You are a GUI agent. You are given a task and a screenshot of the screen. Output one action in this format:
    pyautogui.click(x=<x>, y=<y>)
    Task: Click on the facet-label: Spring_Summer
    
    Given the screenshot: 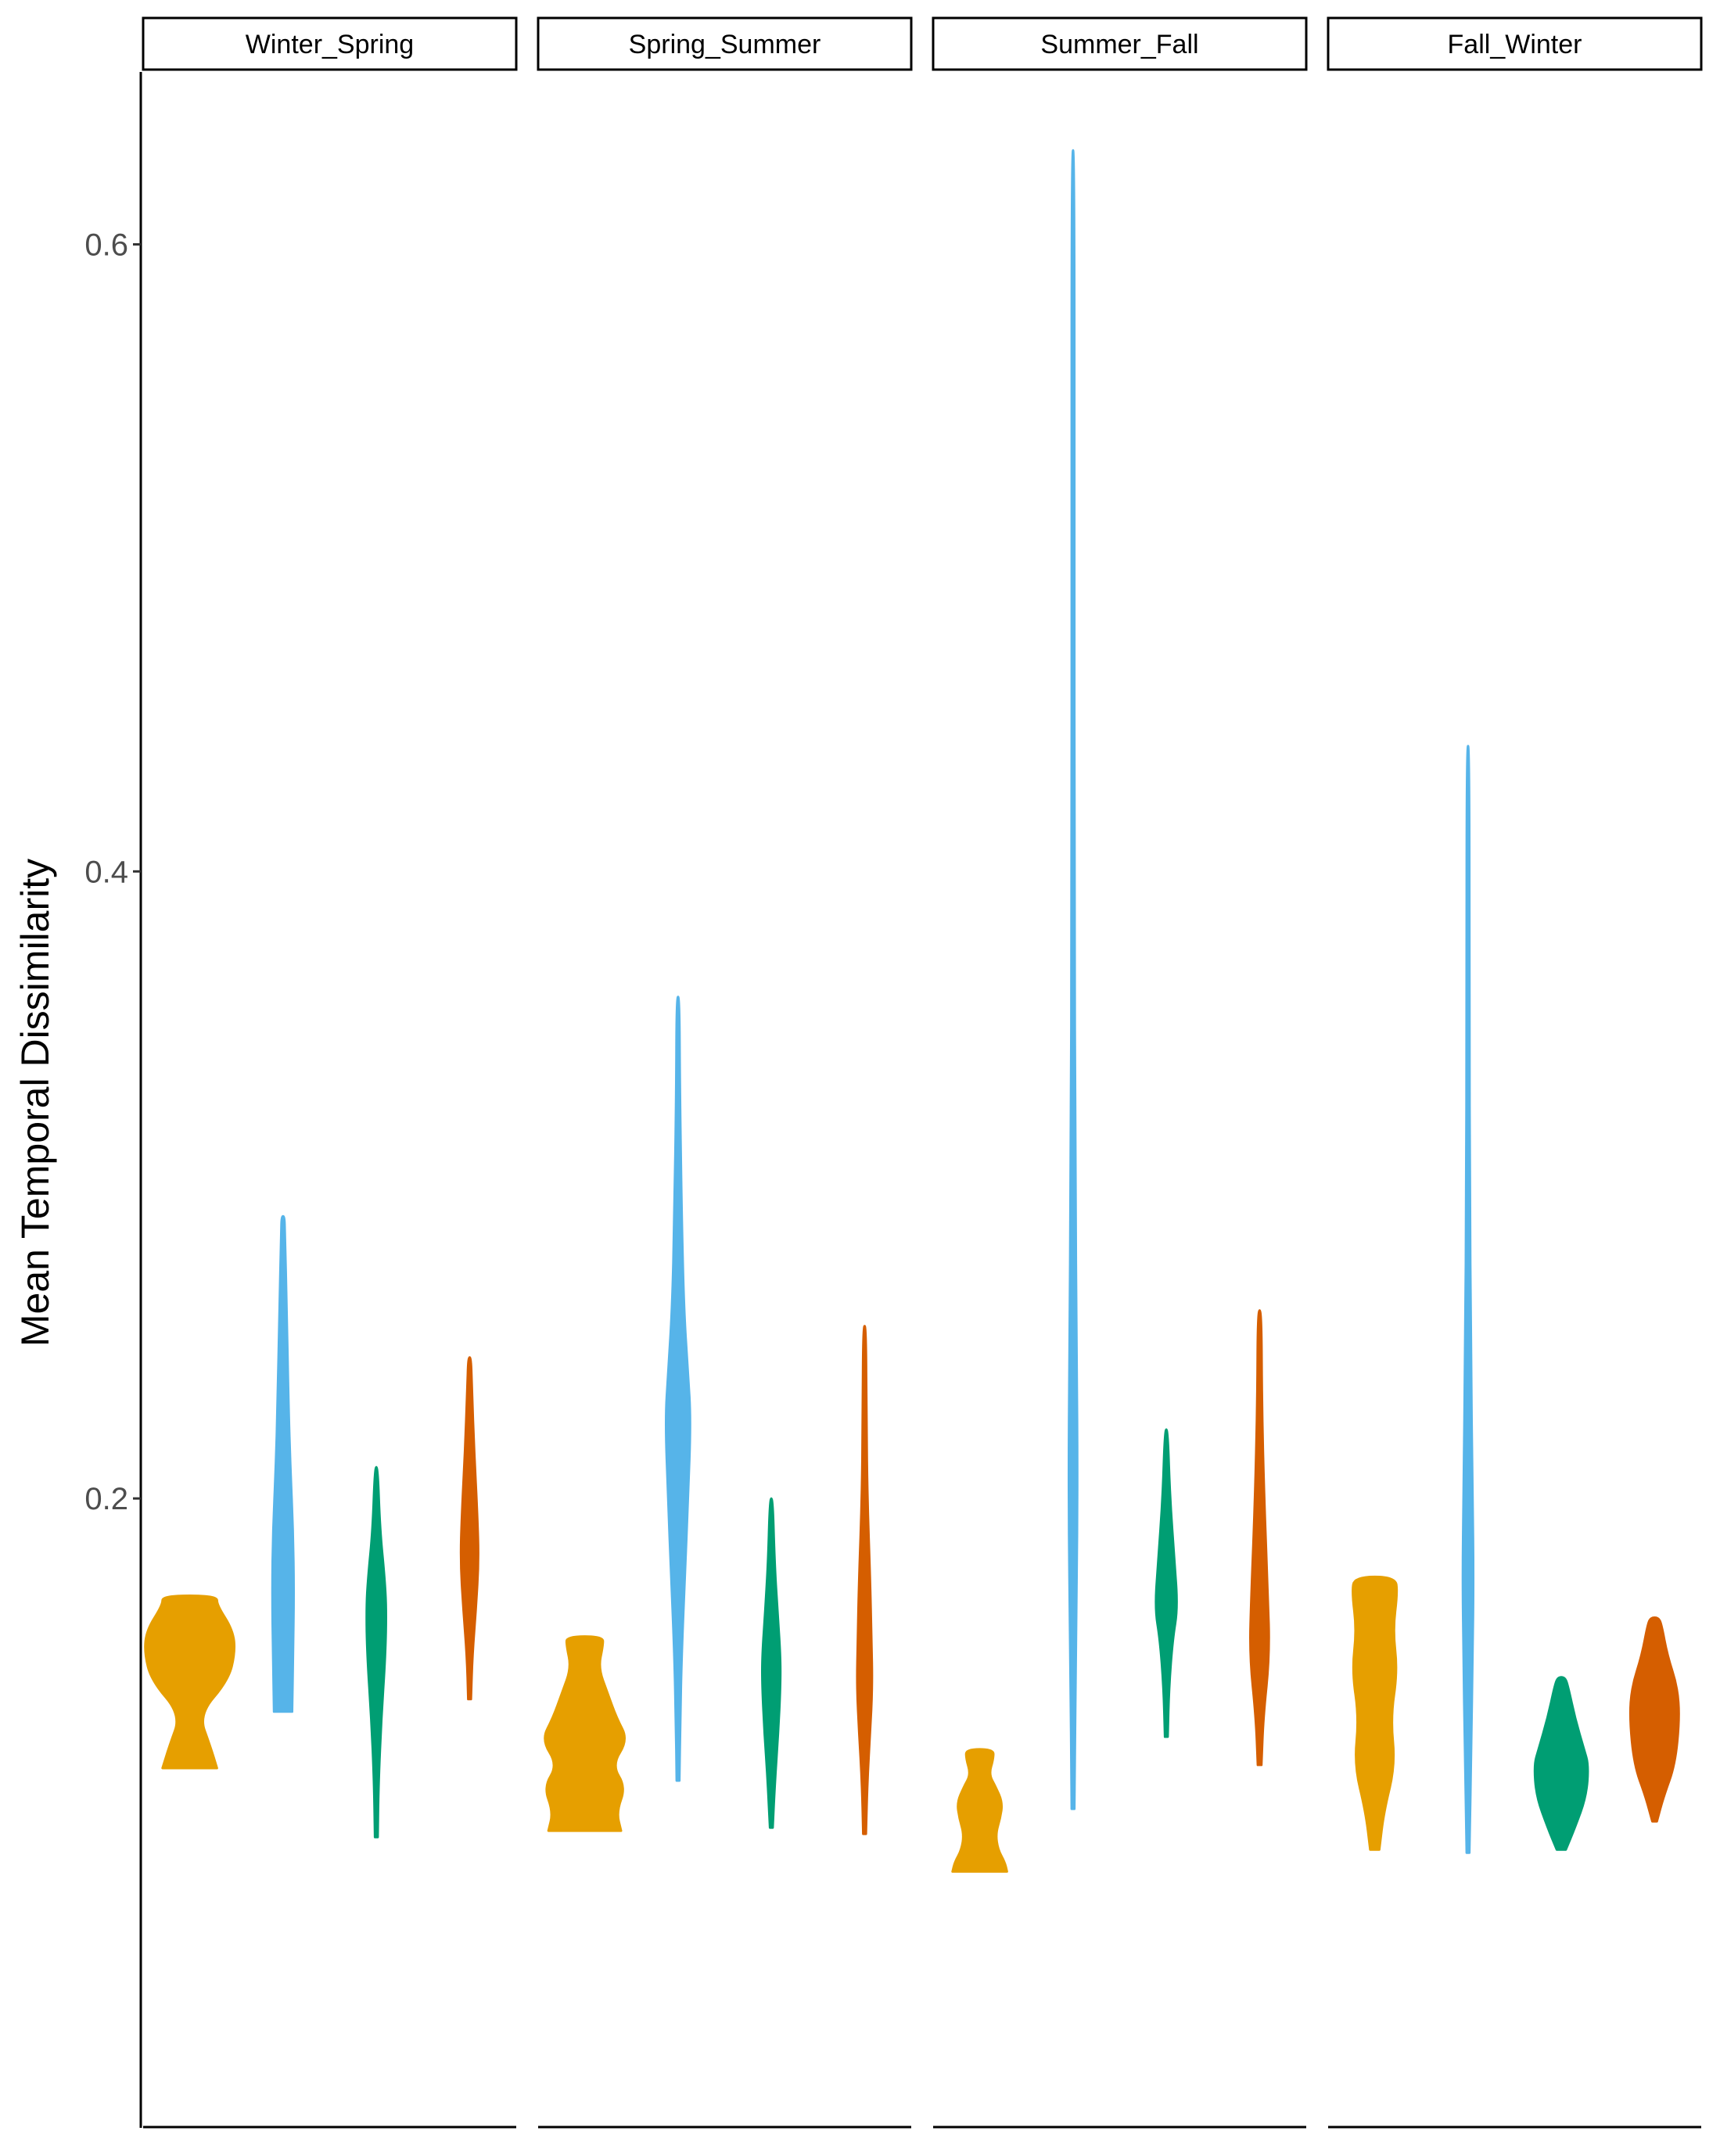 What is the action you would take?
    pyautogui.click(x=725, y=44)
    